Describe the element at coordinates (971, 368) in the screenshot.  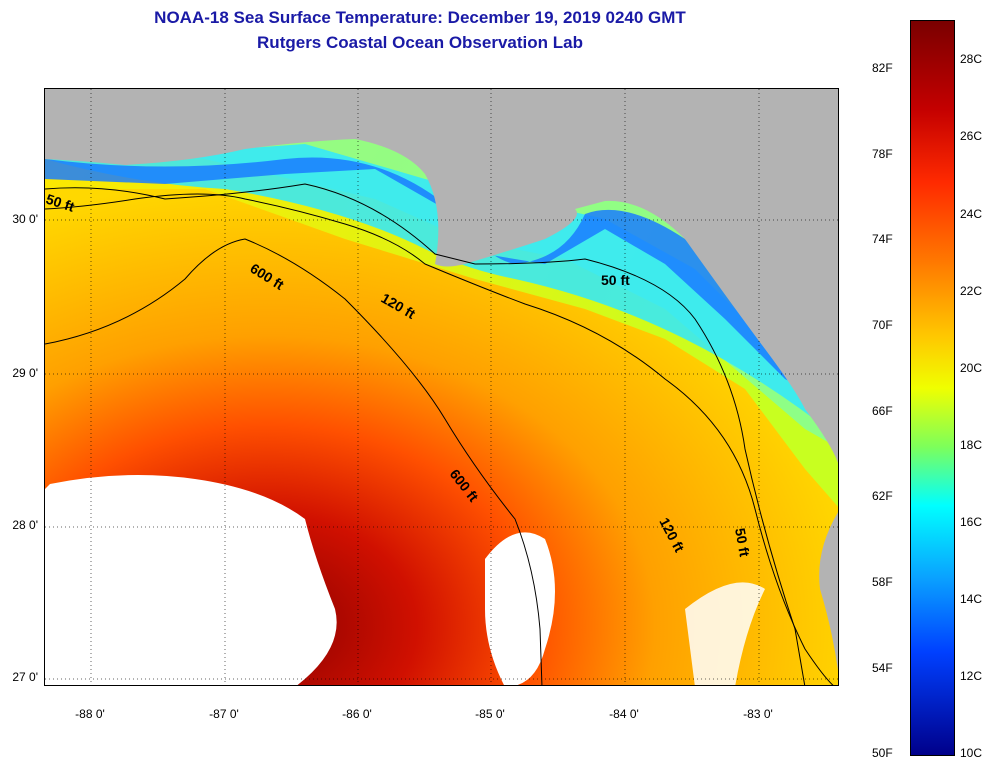
I see `colorbar-c-label: 20C` at that location.